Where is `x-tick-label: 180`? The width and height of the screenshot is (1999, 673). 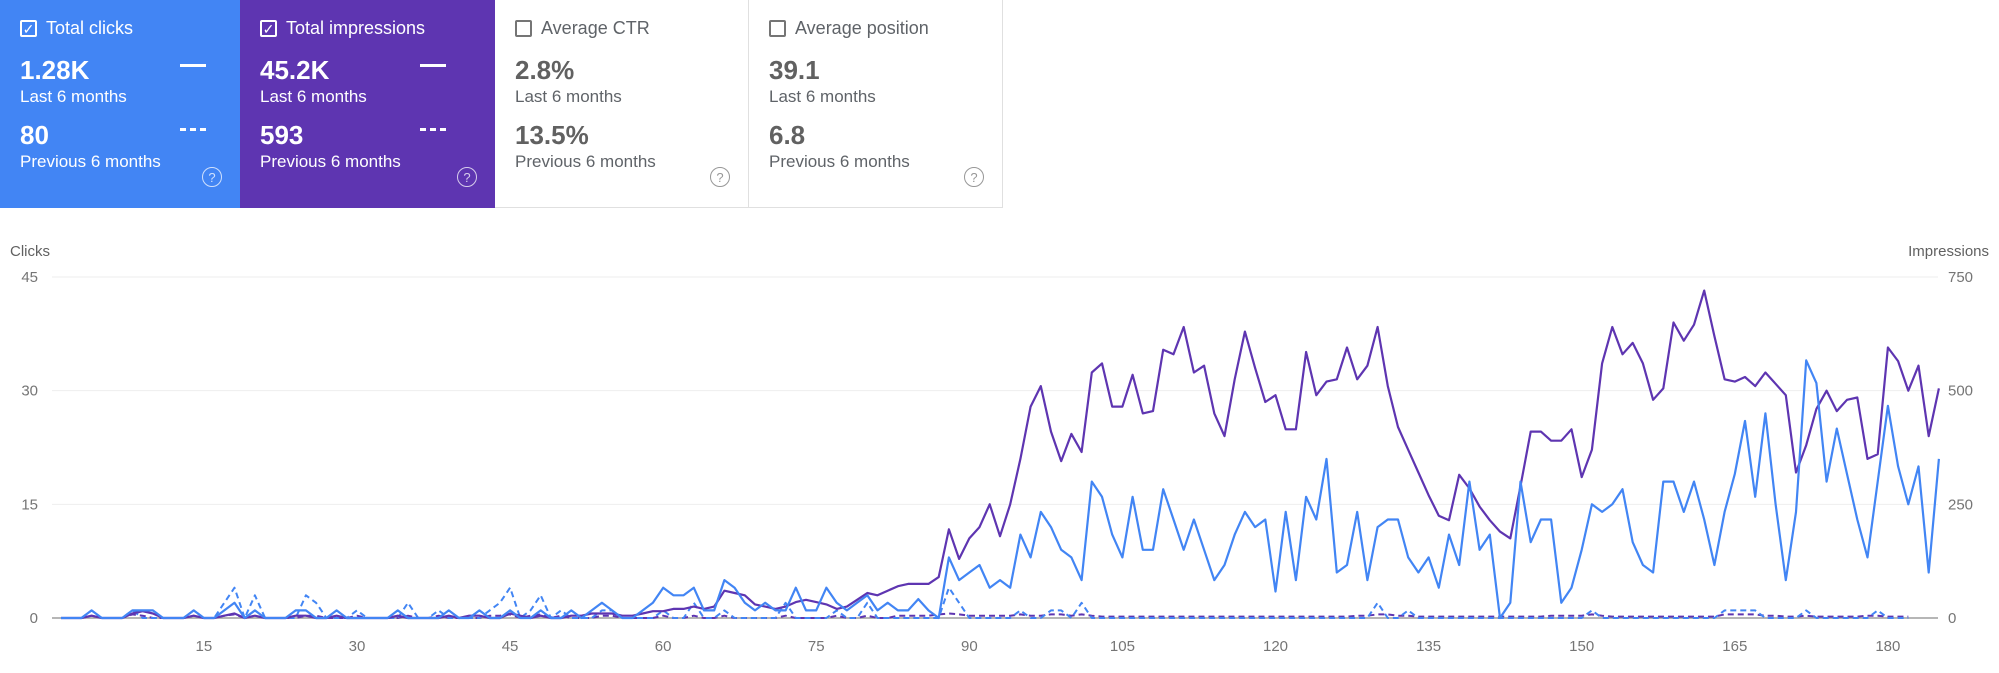 x-tick-label: 180 is located at coordinates (1887, 646).